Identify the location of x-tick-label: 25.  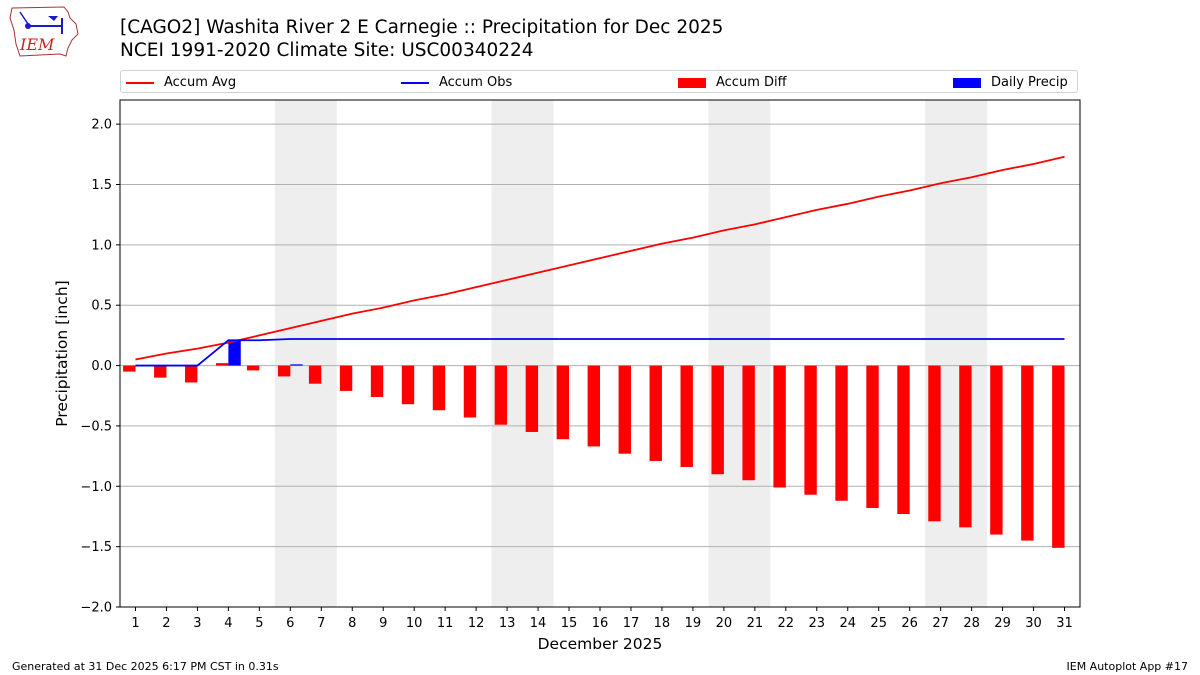
(878, 623).